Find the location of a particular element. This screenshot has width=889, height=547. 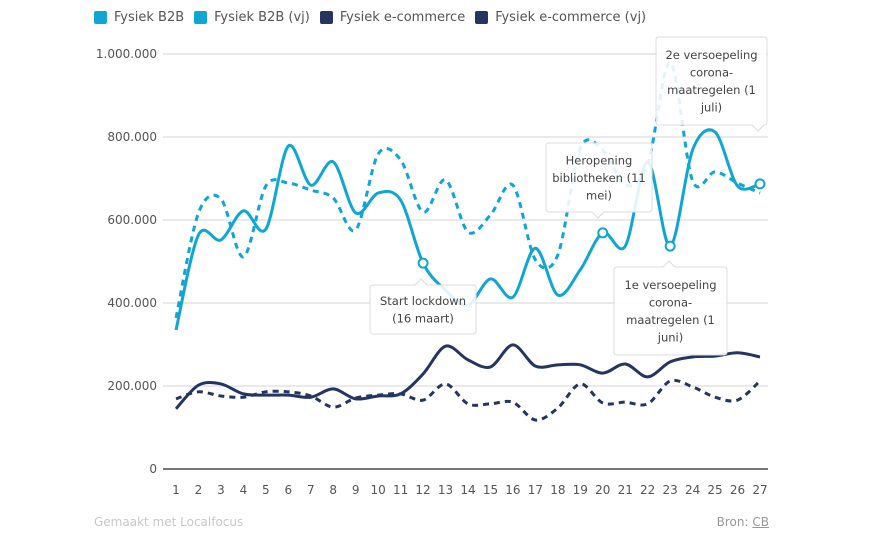

legend-item-fysiek-b2b: Fysiek B2B is located at coordinates (139, 17).